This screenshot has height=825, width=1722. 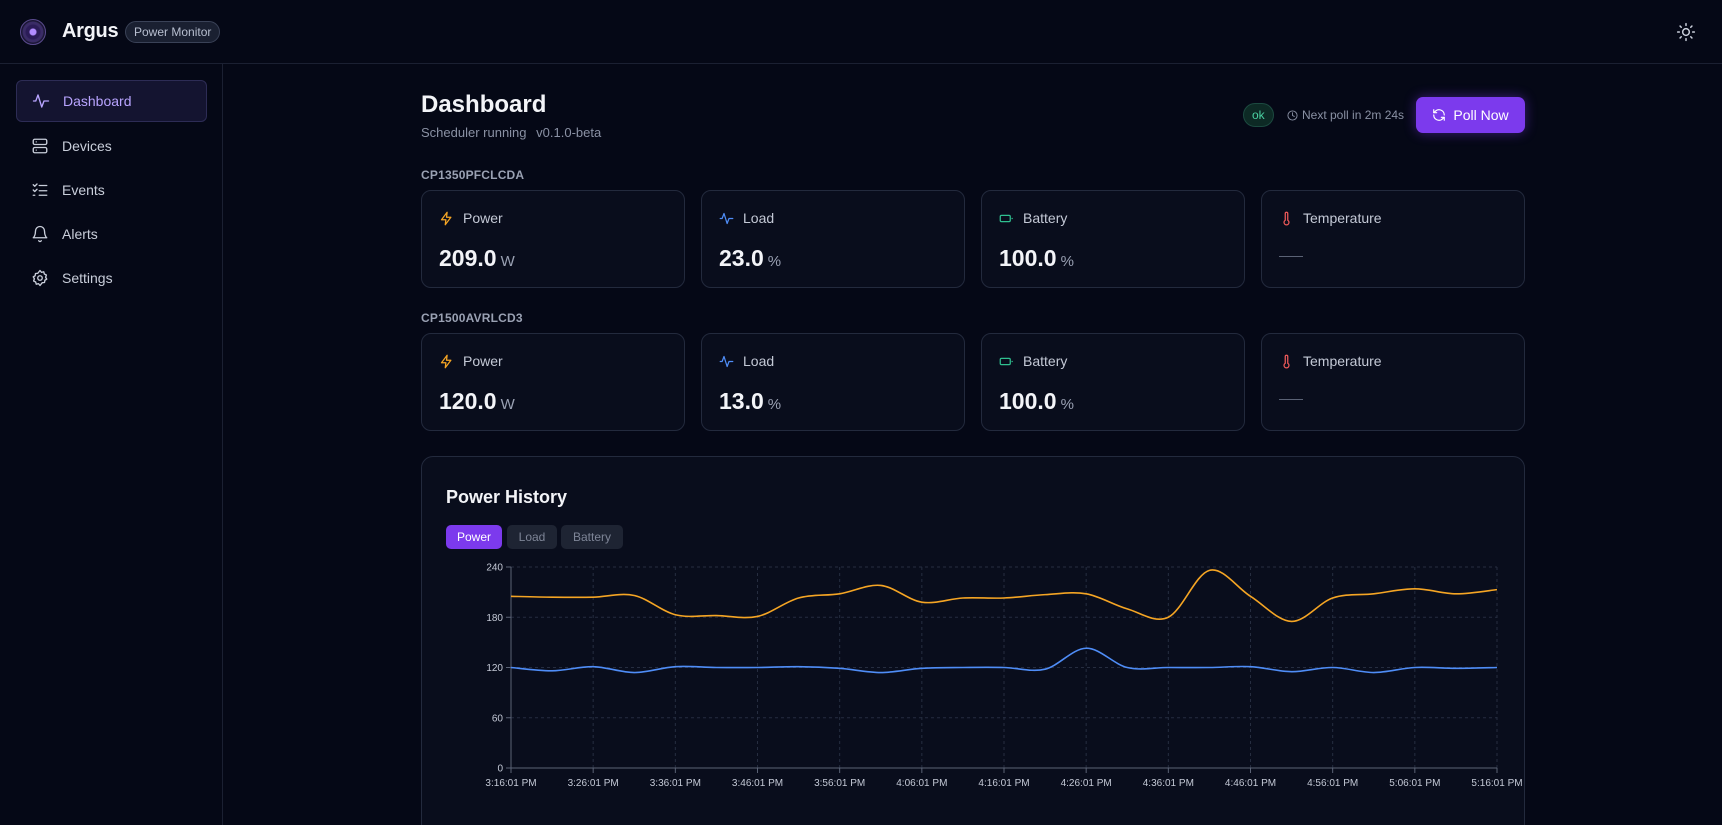 I want to click on tab-power: Power, so click(x=474, y=537).